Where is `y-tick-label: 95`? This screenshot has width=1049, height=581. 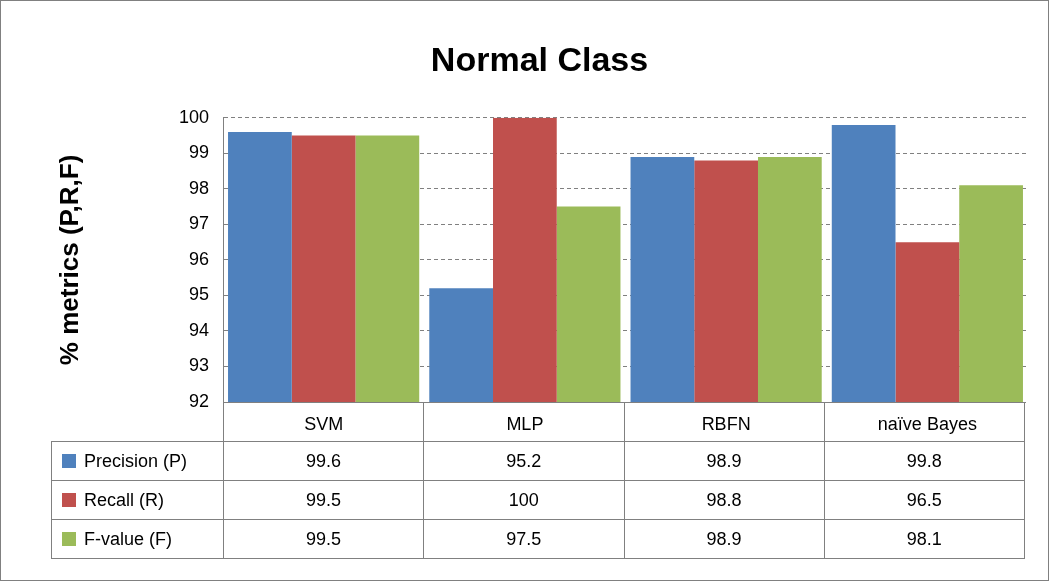 y-tick-label: 95 is located at coordinates (198, 294).